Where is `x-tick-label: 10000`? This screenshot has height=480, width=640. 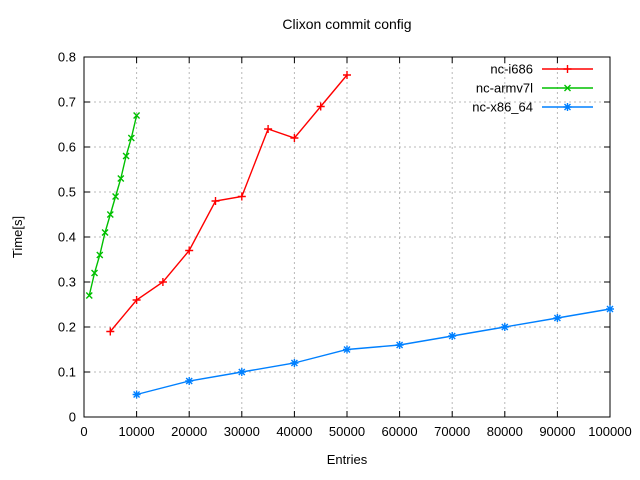 x-tick-label: 10000 is located at coordinates (137, 431).